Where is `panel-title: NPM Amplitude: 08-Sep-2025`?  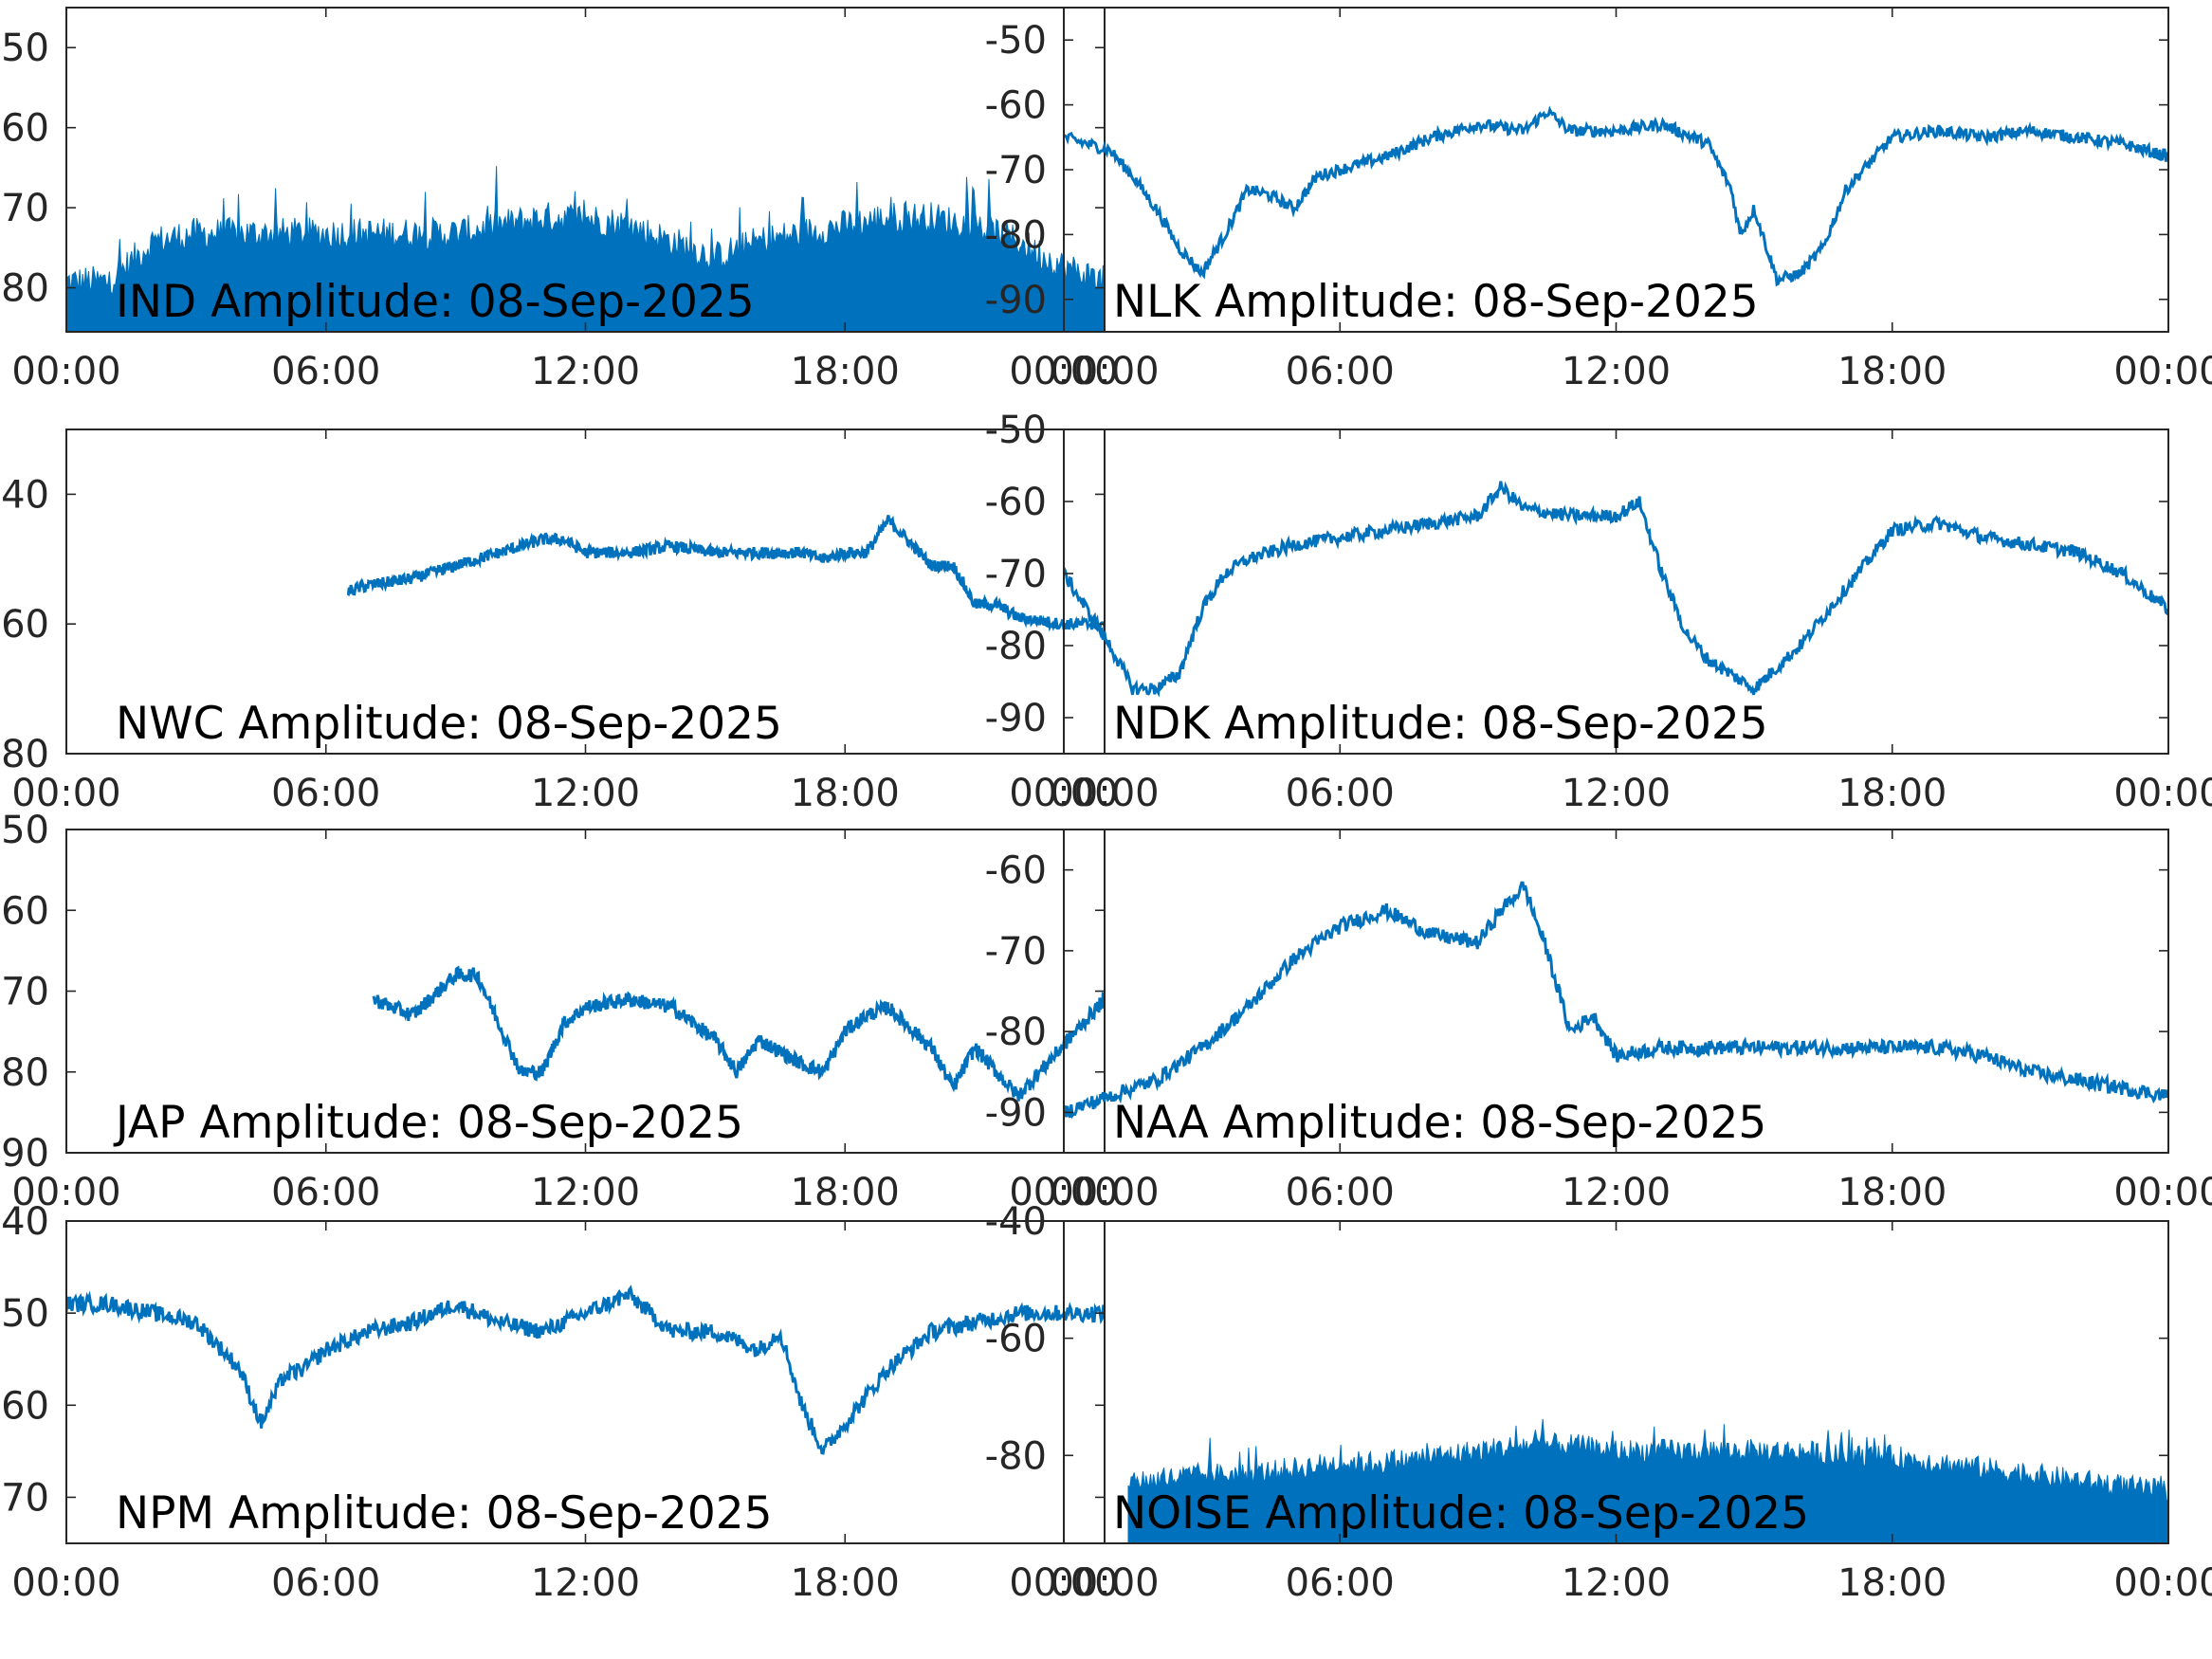
panel-title: NPM Amplitude: 08-Sep-2025 is located at coordinates (444, 1513).